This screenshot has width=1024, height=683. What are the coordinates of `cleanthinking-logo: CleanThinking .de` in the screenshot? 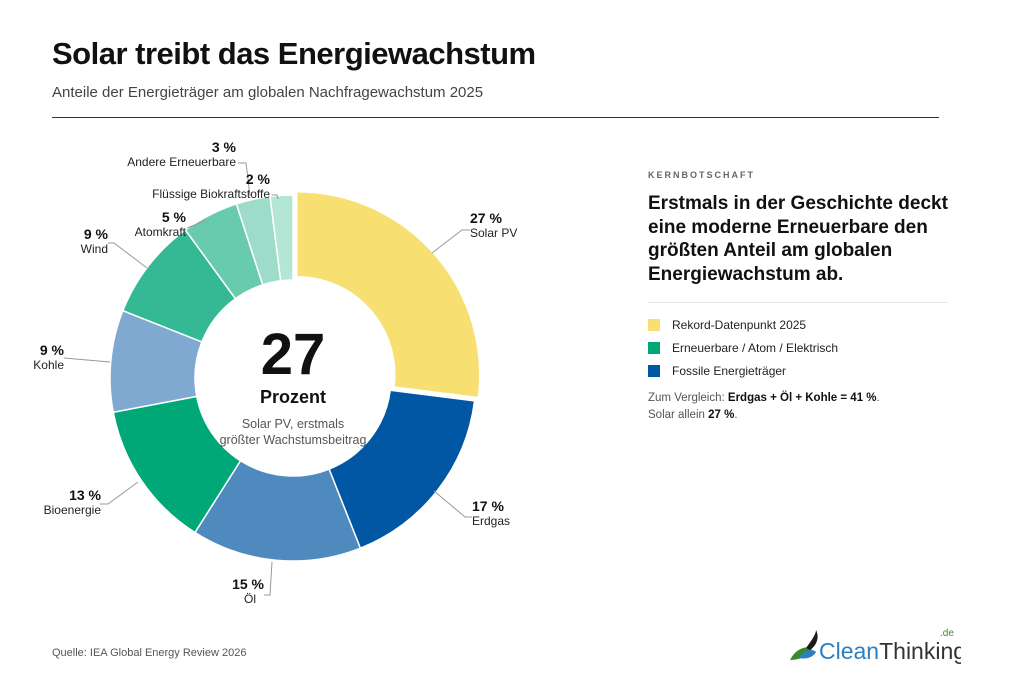 It's located at (875, 646).